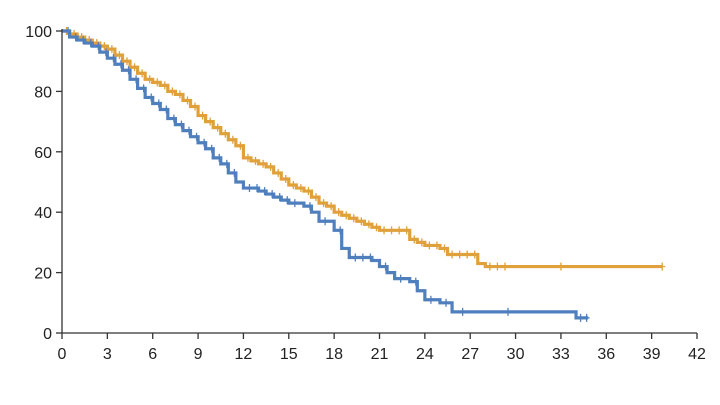 The height and width of the screenshot is (405, 720). Describe the element at coordinates (62, 354) in the screenshot. I see `x-tick-label: 0` at that location.